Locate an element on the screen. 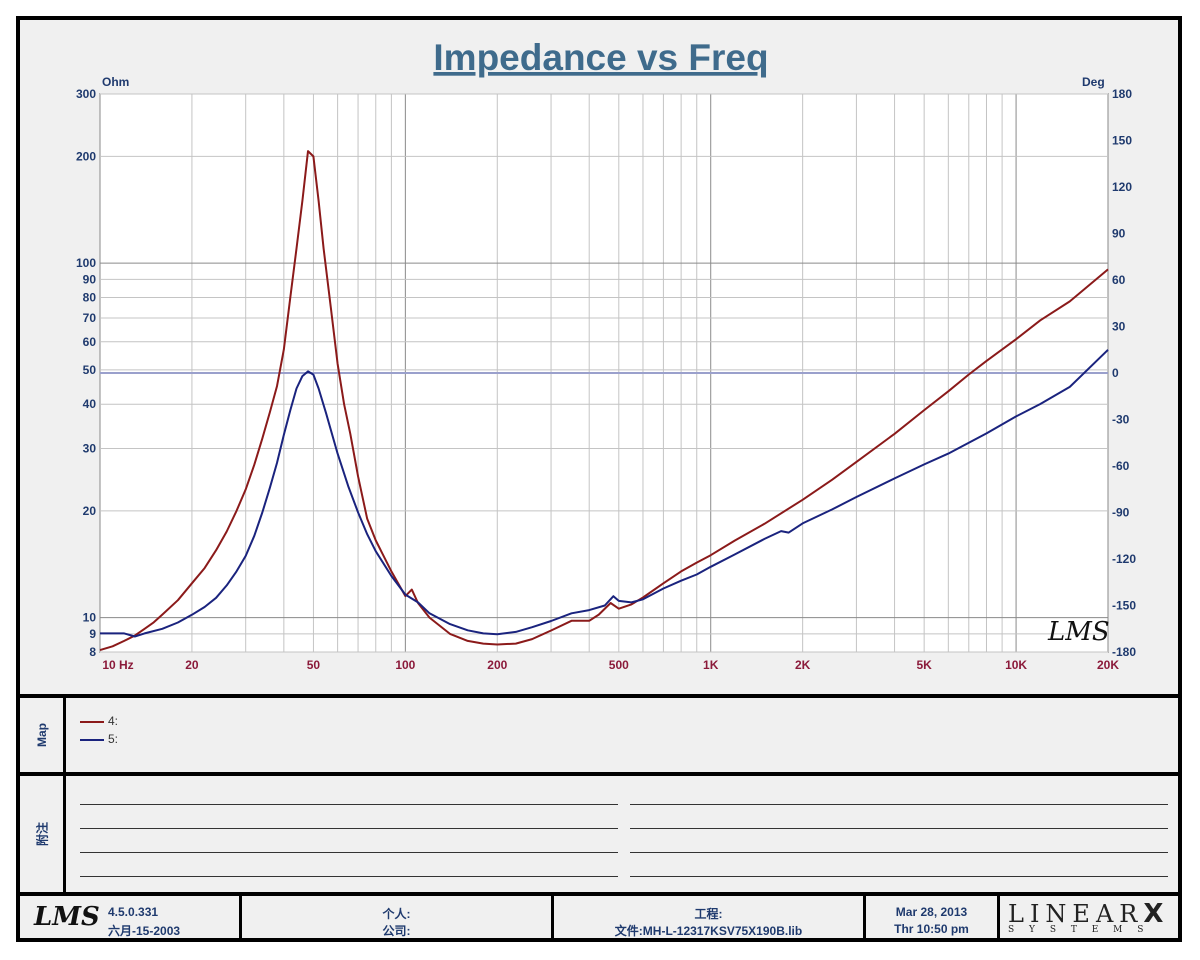  y-left-tick-label: 50 is located at coordinates (90, 370).